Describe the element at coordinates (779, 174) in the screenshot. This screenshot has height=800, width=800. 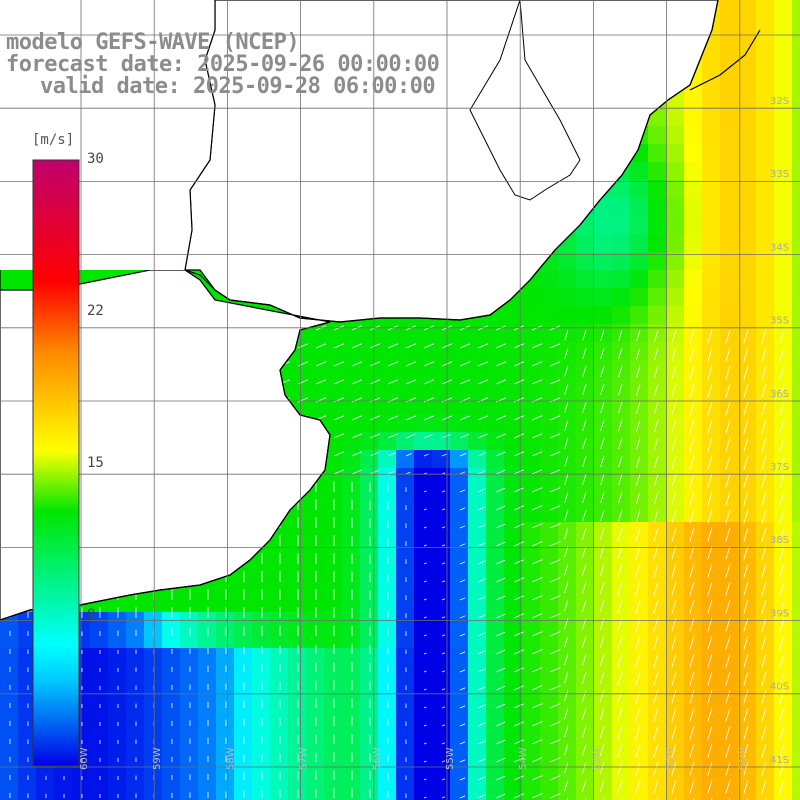
I see `lat-label: 33S` at that location.